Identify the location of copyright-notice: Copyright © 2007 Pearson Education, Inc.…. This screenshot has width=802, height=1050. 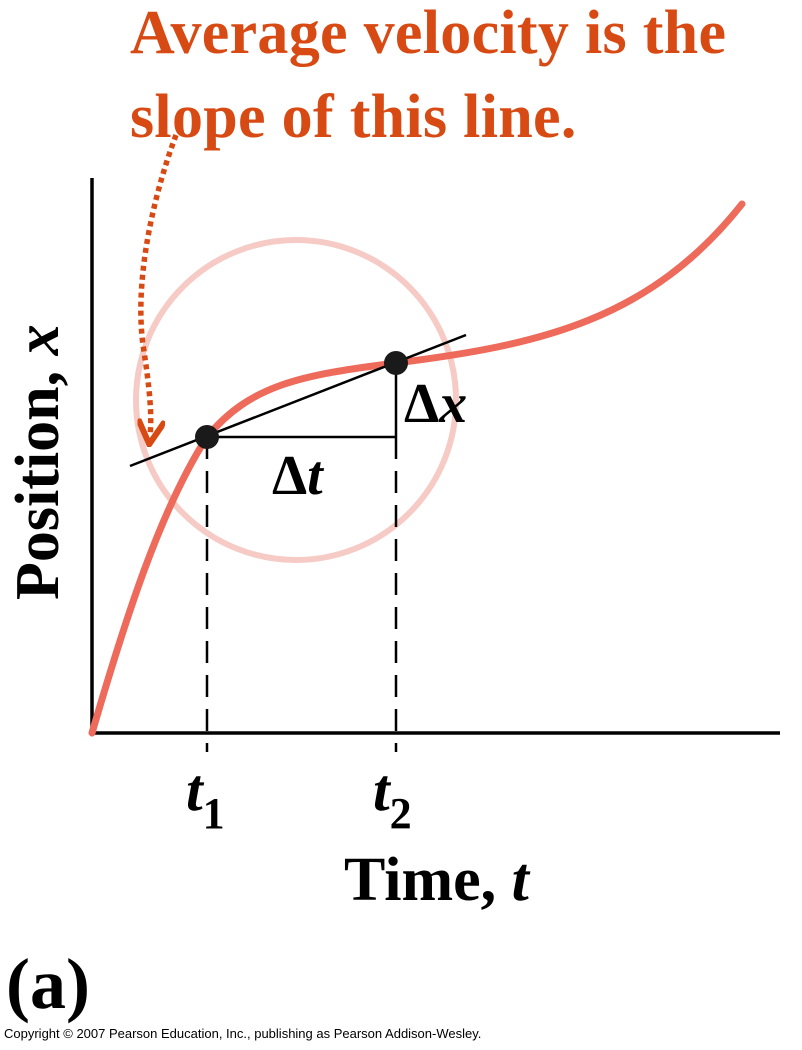
(243, 1033).